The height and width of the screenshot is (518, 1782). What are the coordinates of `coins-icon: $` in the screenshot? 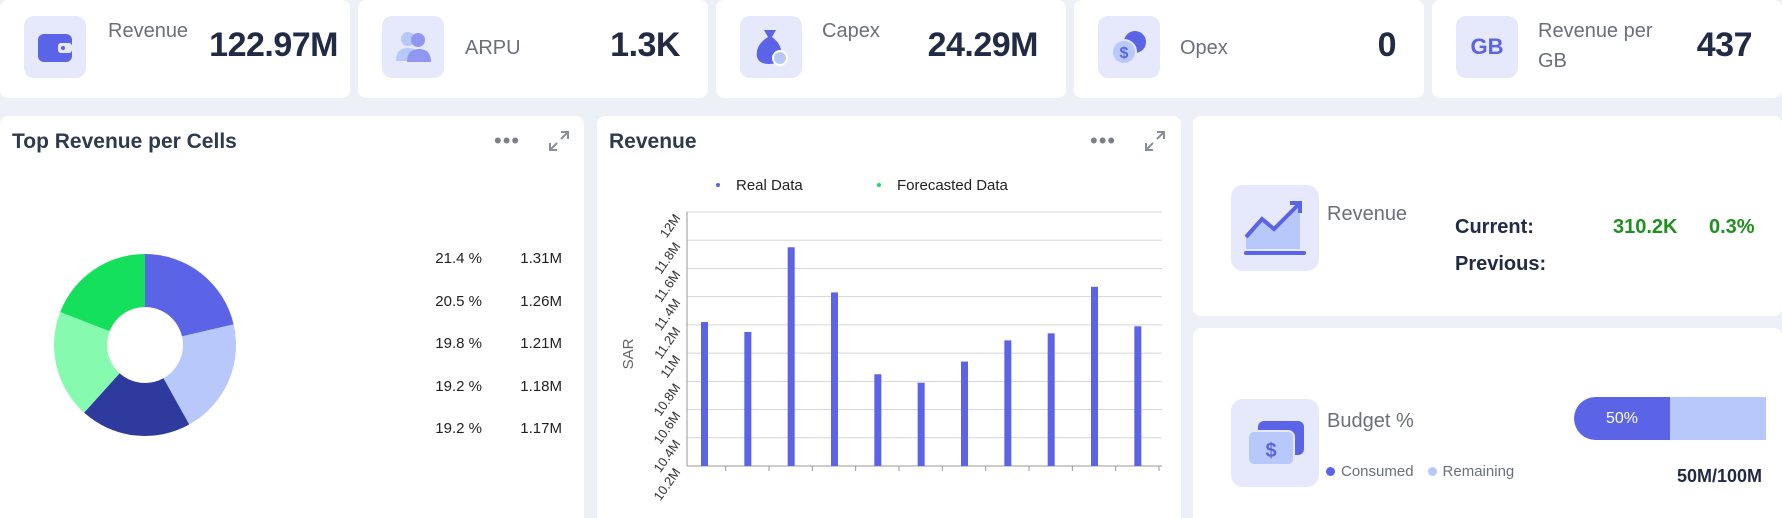 It's located at (1129, 47).